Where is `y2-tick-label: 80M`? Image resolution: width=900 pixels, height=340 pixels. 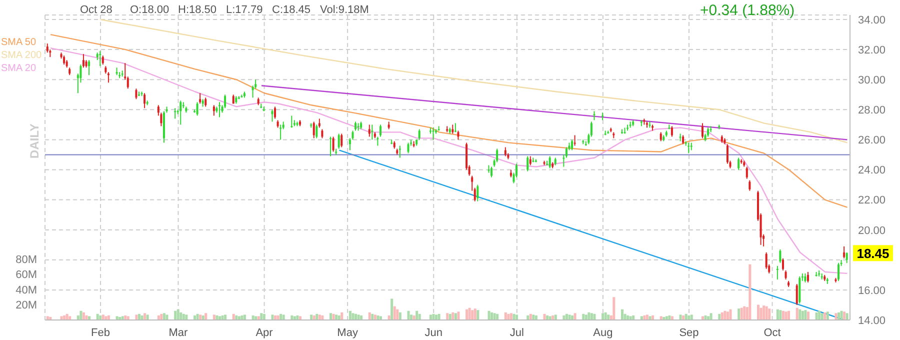 y2-tick-label: 80M is located at coordinates (26, 260).